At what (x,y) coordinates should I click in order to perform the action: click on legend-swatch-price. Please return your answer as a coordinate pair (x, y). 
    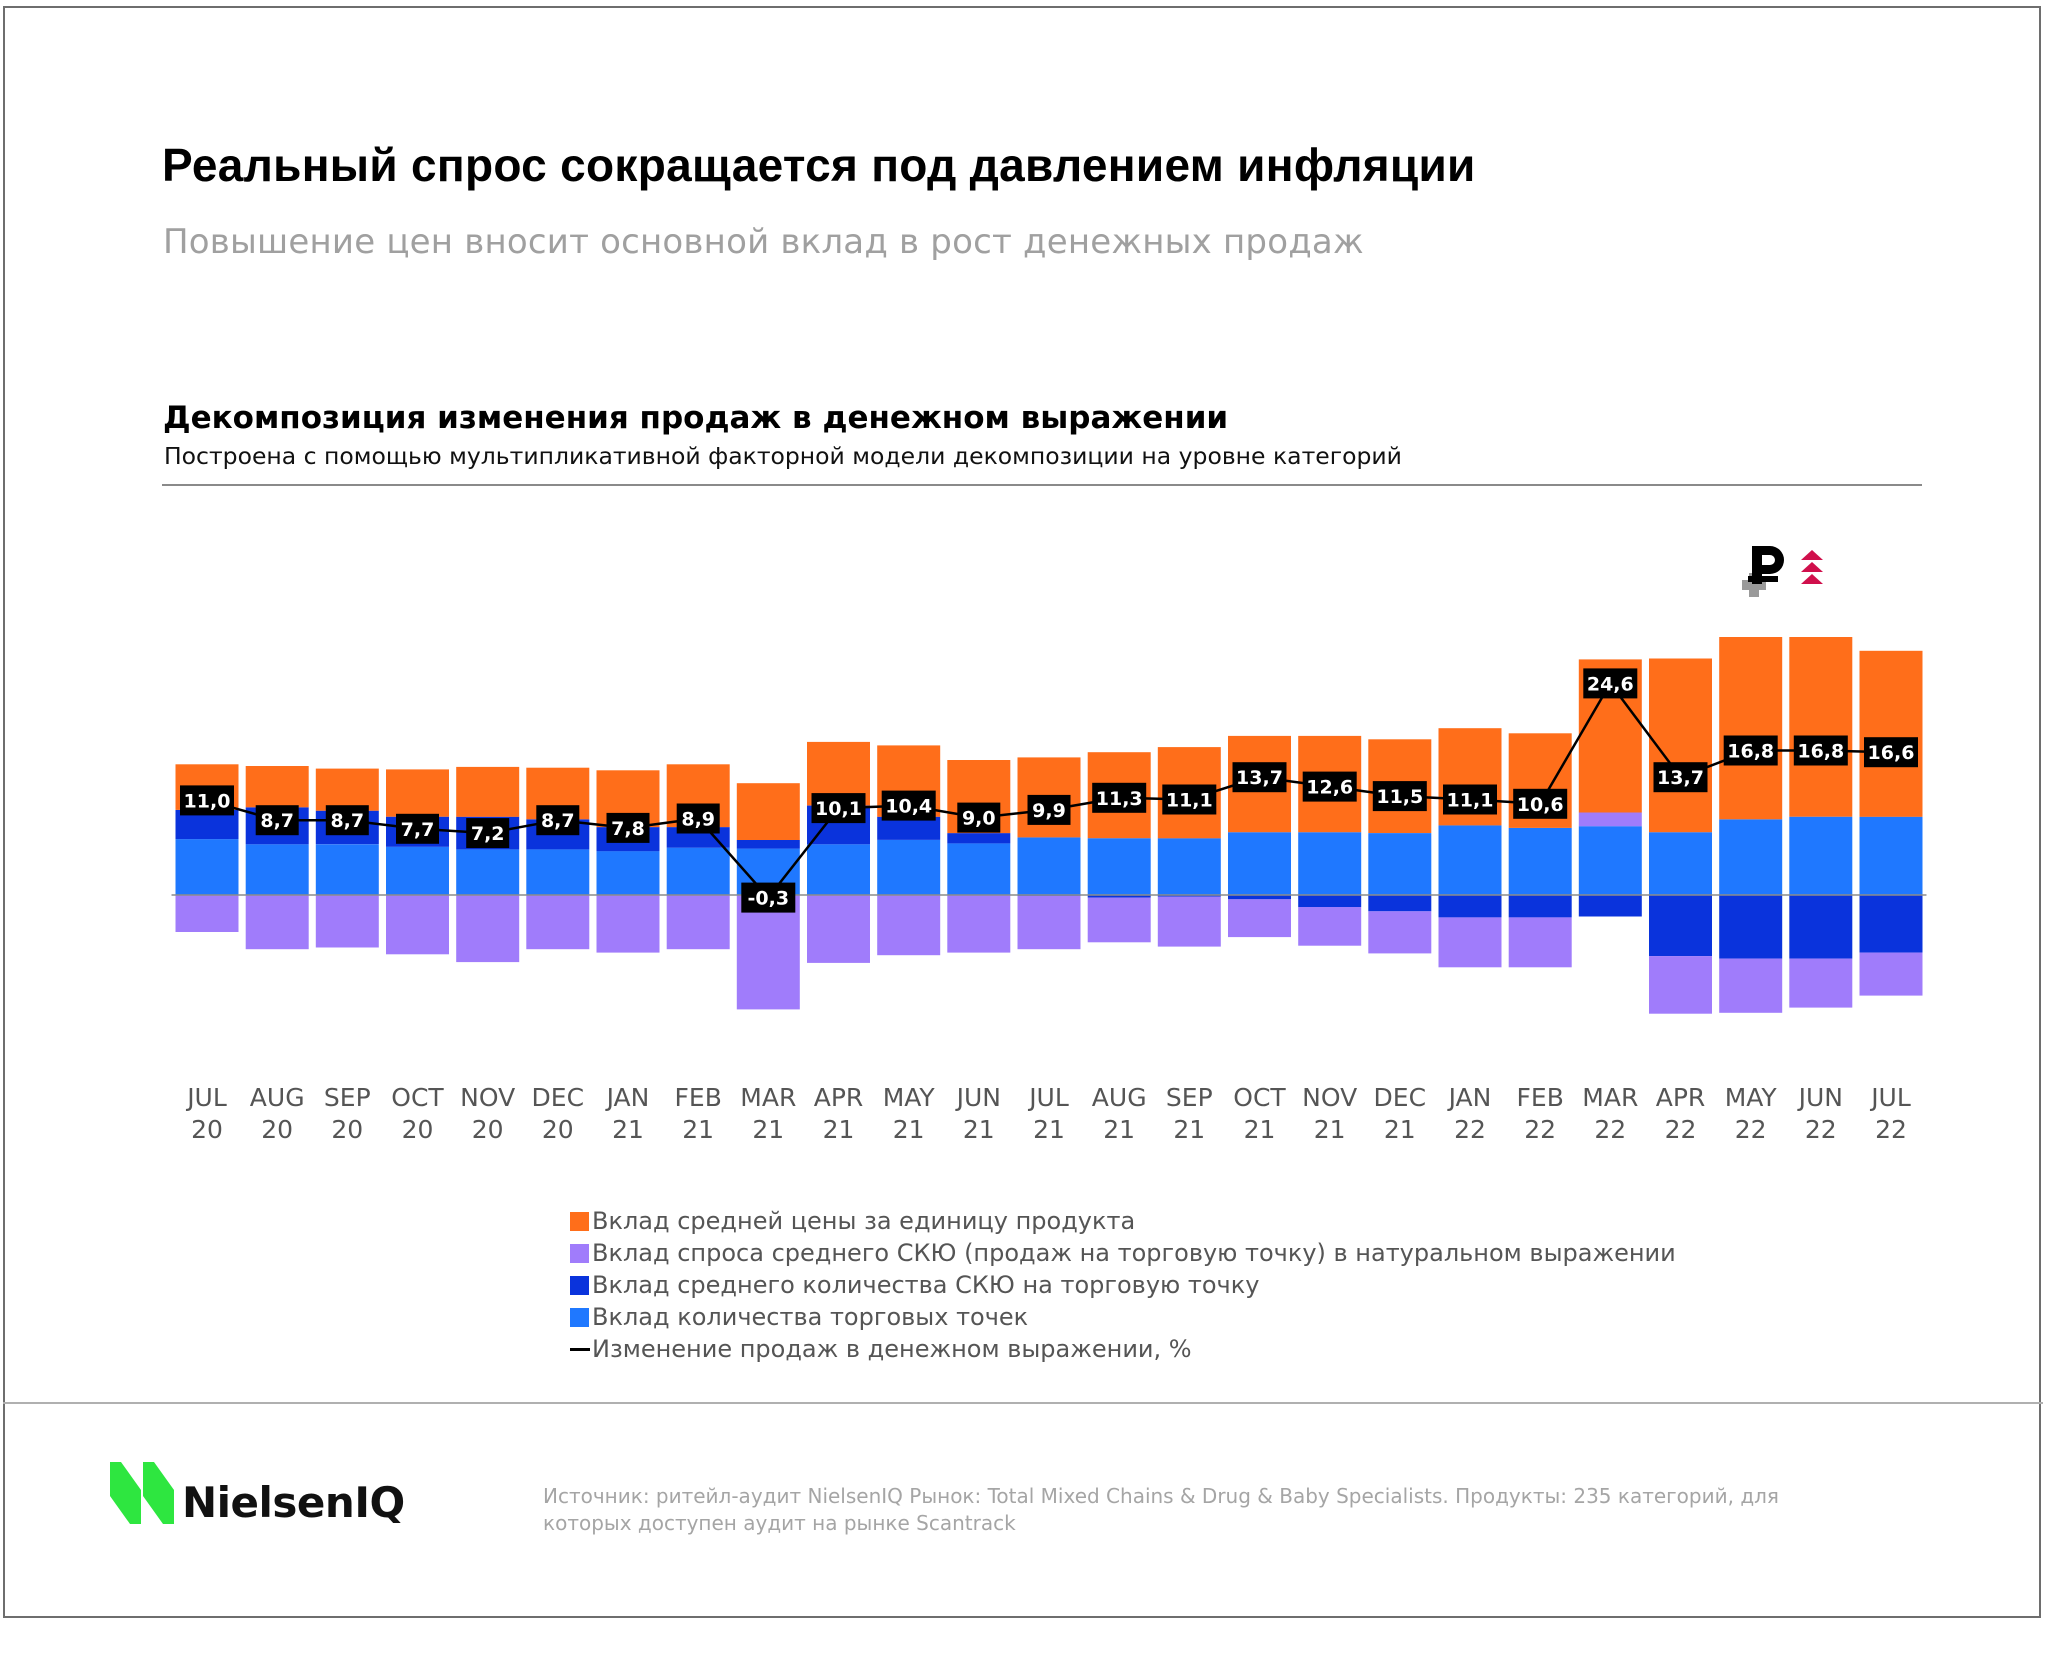
    Looking at the image, I should click on (579, 1221).